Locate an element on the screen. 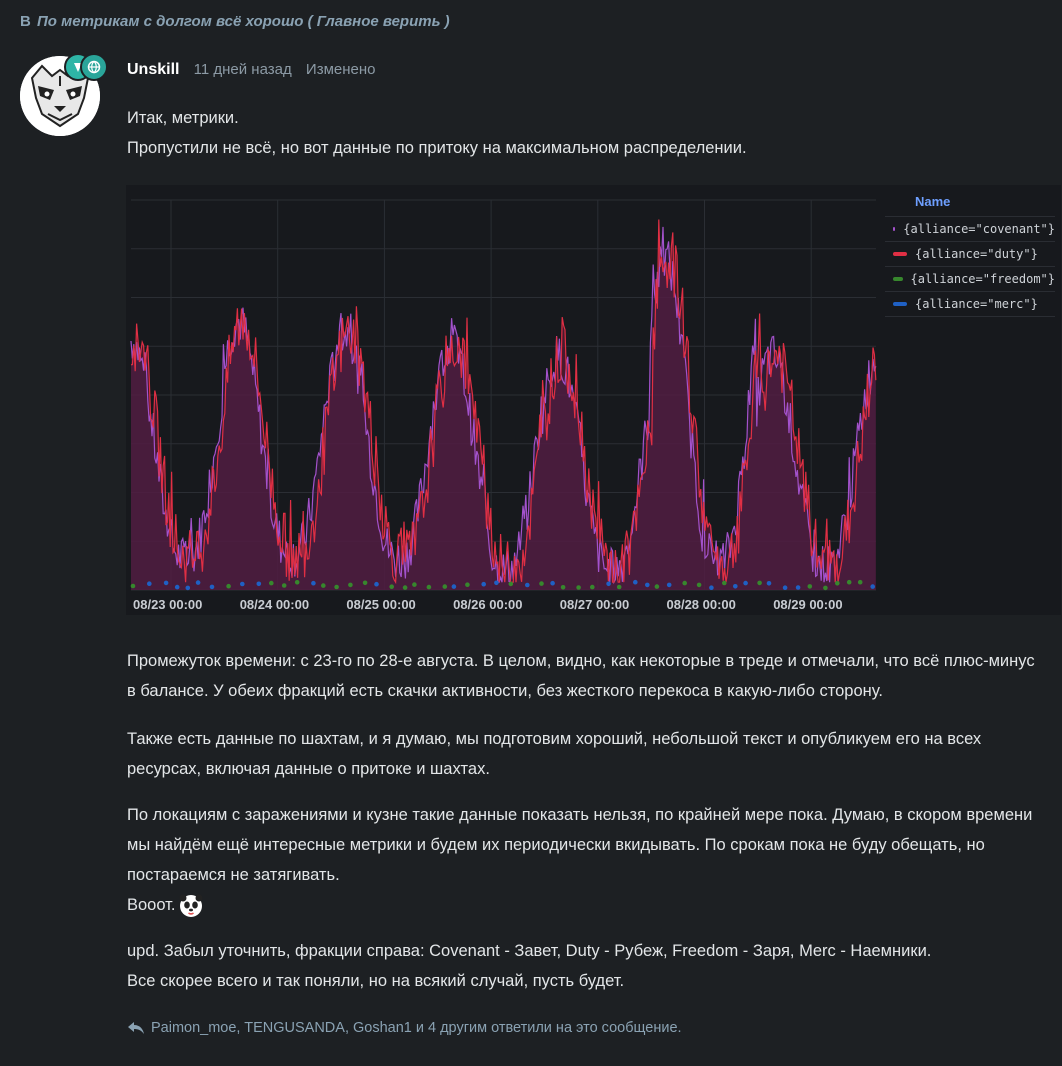  legend-title: Name is located at coordinates (933, 201).